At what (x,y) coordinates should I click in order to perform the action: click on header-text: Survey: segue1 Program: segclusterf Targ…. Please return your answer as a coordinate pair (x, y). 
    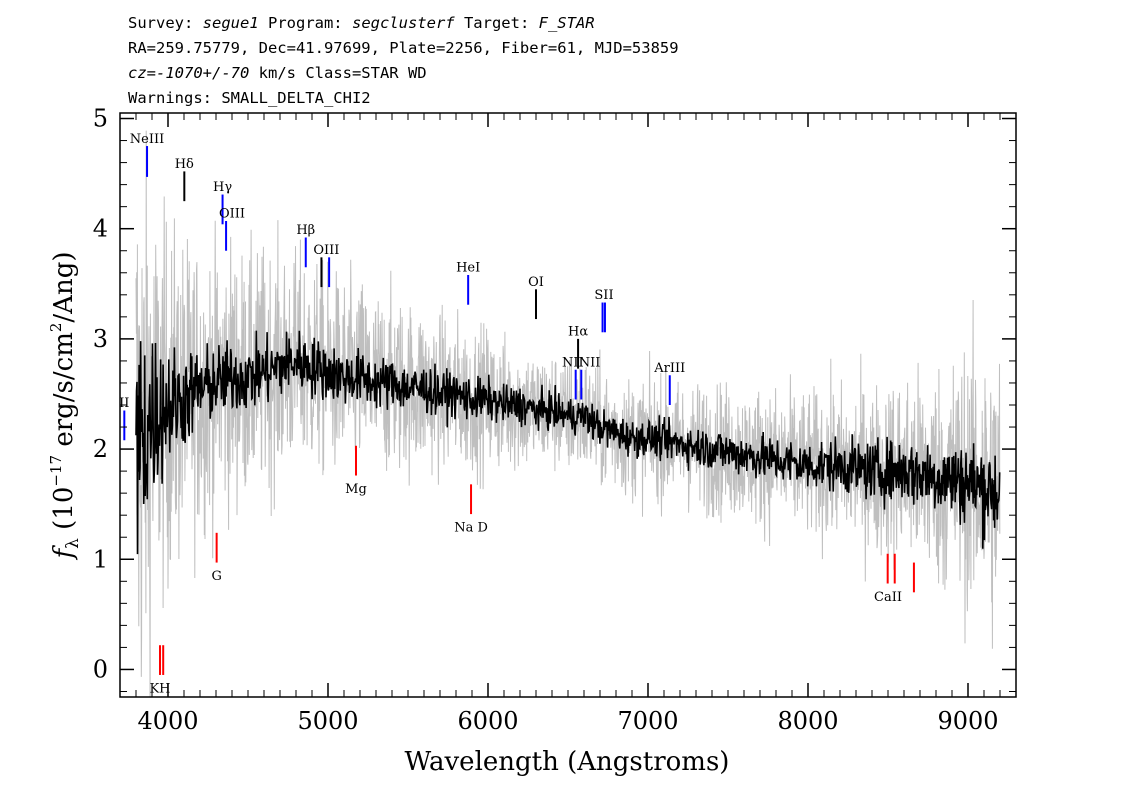
    Looking at the image, I should click on (403, 60).